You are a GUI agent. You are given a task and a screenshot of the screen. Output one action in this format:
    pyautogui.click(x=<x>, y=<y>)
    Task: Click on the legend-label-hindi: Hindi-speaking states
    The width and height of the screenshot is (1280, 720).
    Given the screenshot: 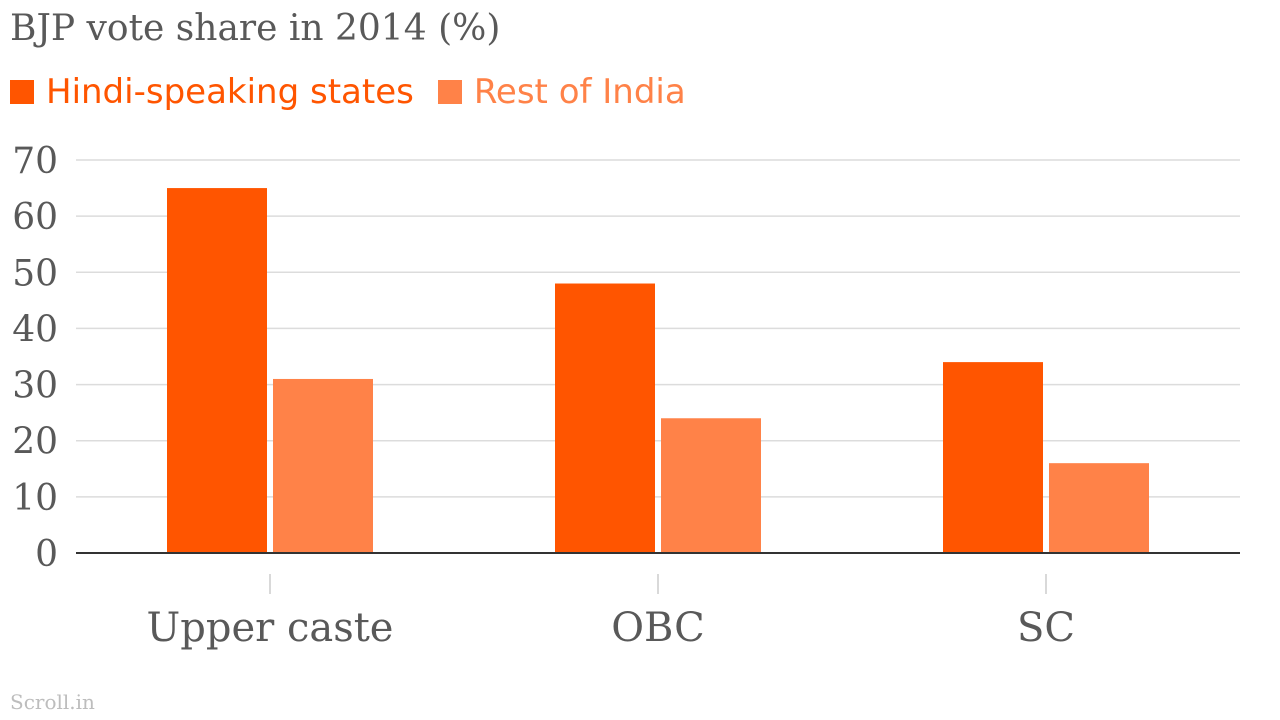 What is the action you would take?
    pyautogui.click(x=230, y=92)
    